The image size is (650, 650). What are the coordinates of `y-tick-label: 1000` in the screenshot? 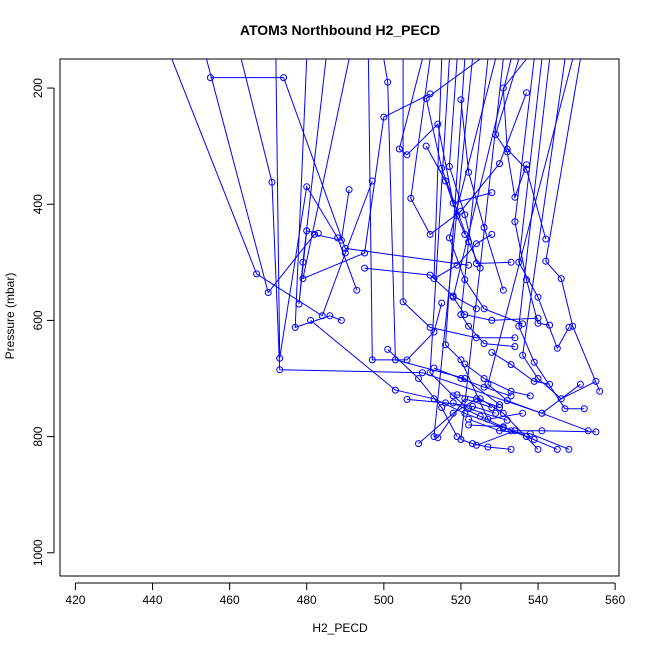 It's located at (38, 552).